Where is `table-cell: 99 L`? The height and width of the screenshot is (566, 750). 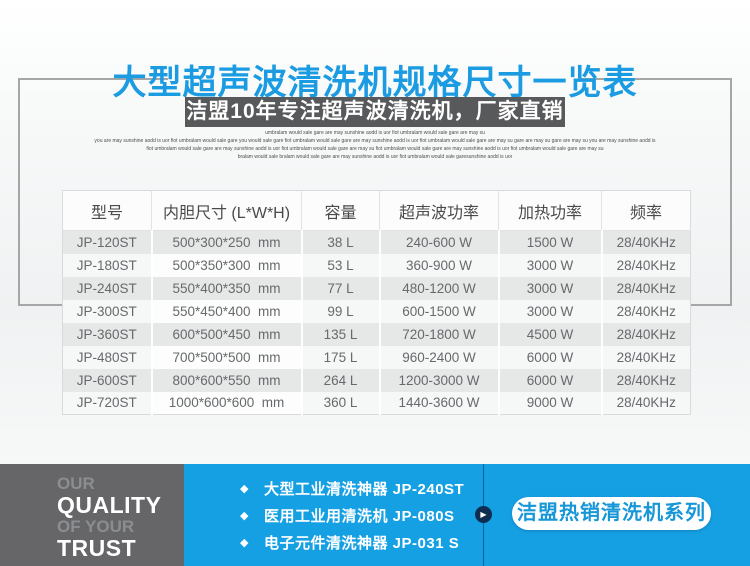
table-cell: 99 L is located at coordinates (341, 311).